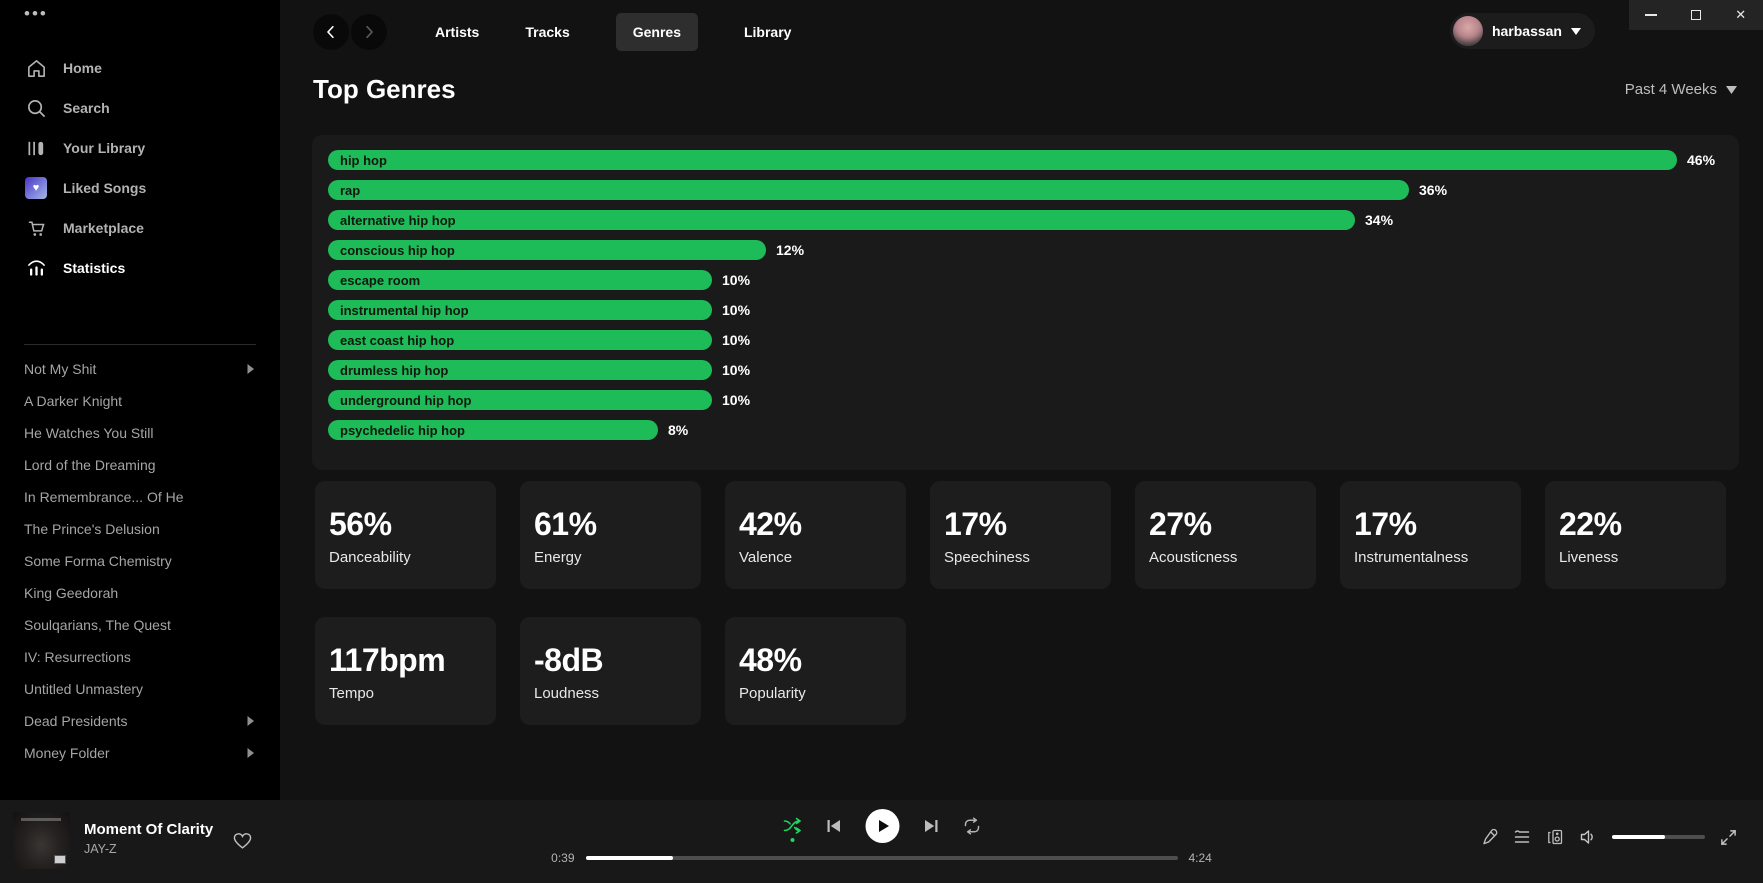  What do you see at coordinates (1522, 31) in the screenshot?
I see `user-menu: harbassan` at bounding box center [1522, 31].